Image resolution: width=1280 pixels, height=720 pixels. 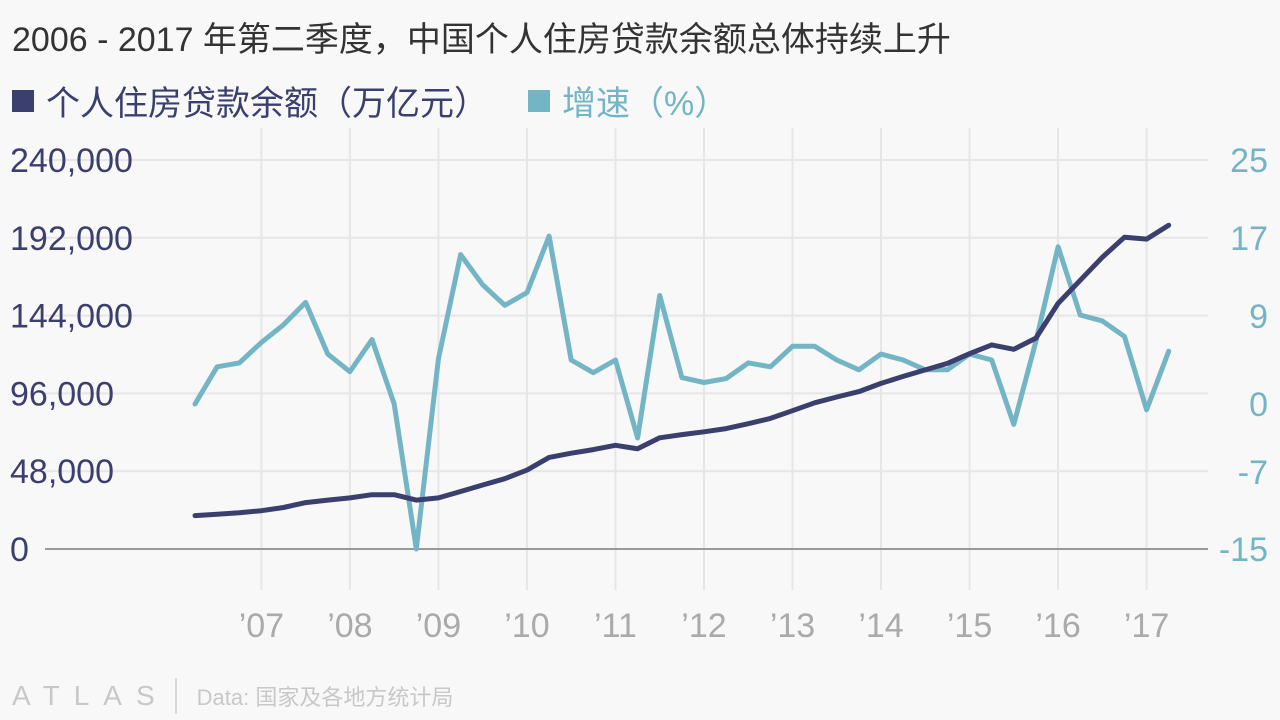 What do you see at coordinates (267, 104) in the screenshot?
I see `legend-label-balance: 个人住房贷款余额（万亿元）` at bounding box center [267, 104].